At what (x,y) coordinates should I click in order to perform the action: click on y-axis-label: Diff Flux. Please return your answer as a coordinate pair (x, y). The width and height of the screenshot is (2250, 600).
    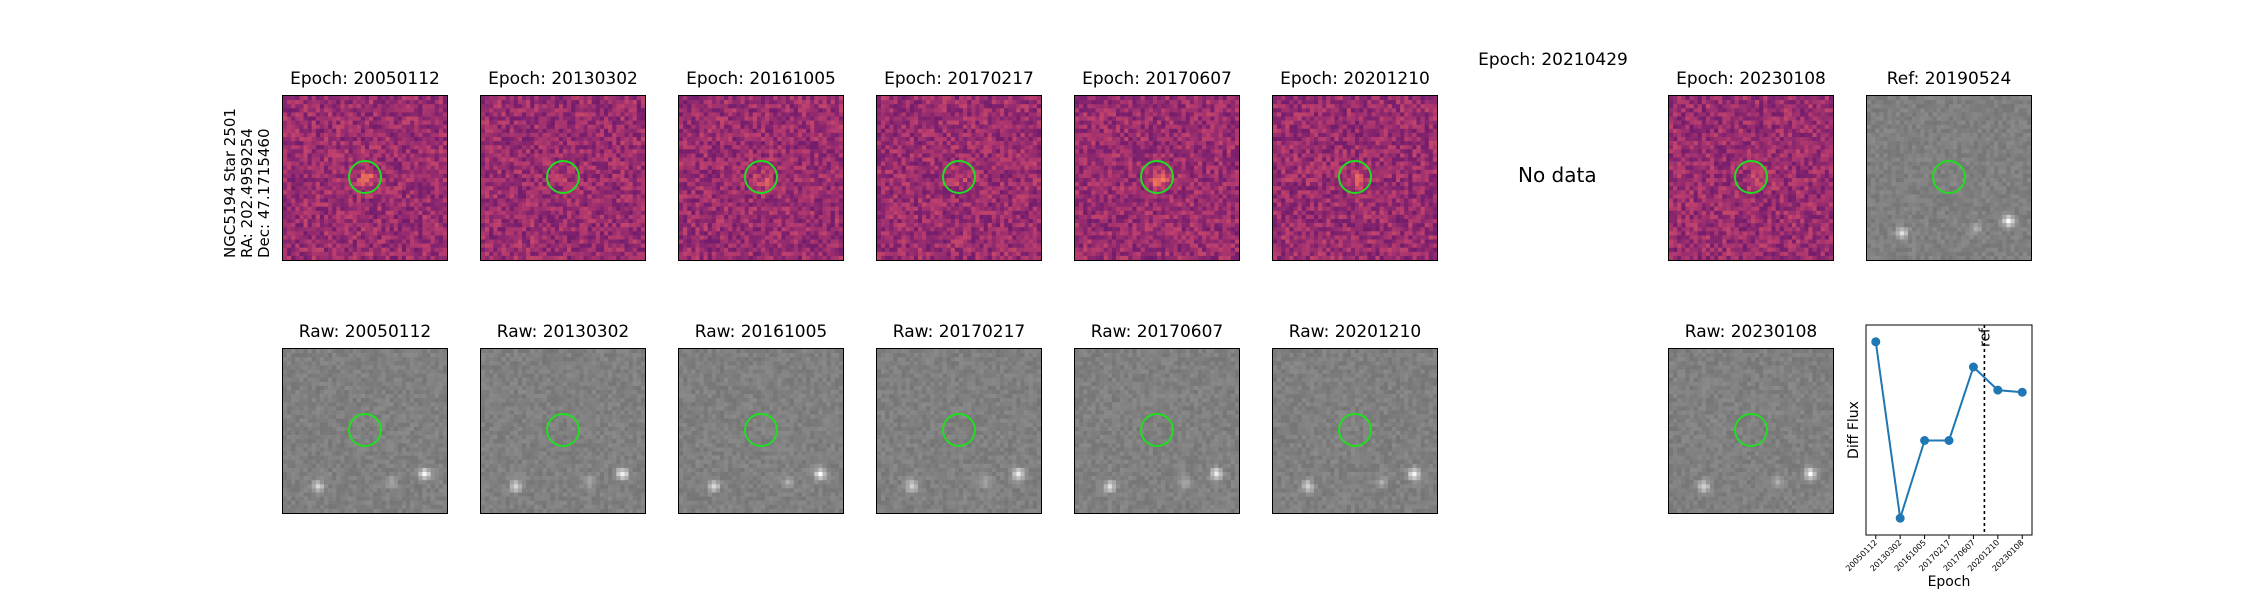
    Looking at the image, I should click on (1854, 430).